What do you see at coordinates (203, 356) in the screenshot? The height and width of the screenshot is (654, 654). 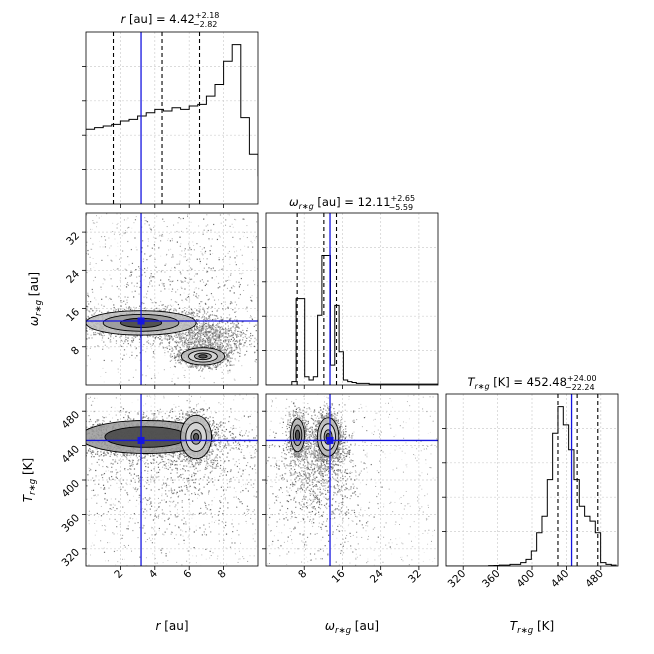 I see `density-contour` at bounding box center [203, 356].